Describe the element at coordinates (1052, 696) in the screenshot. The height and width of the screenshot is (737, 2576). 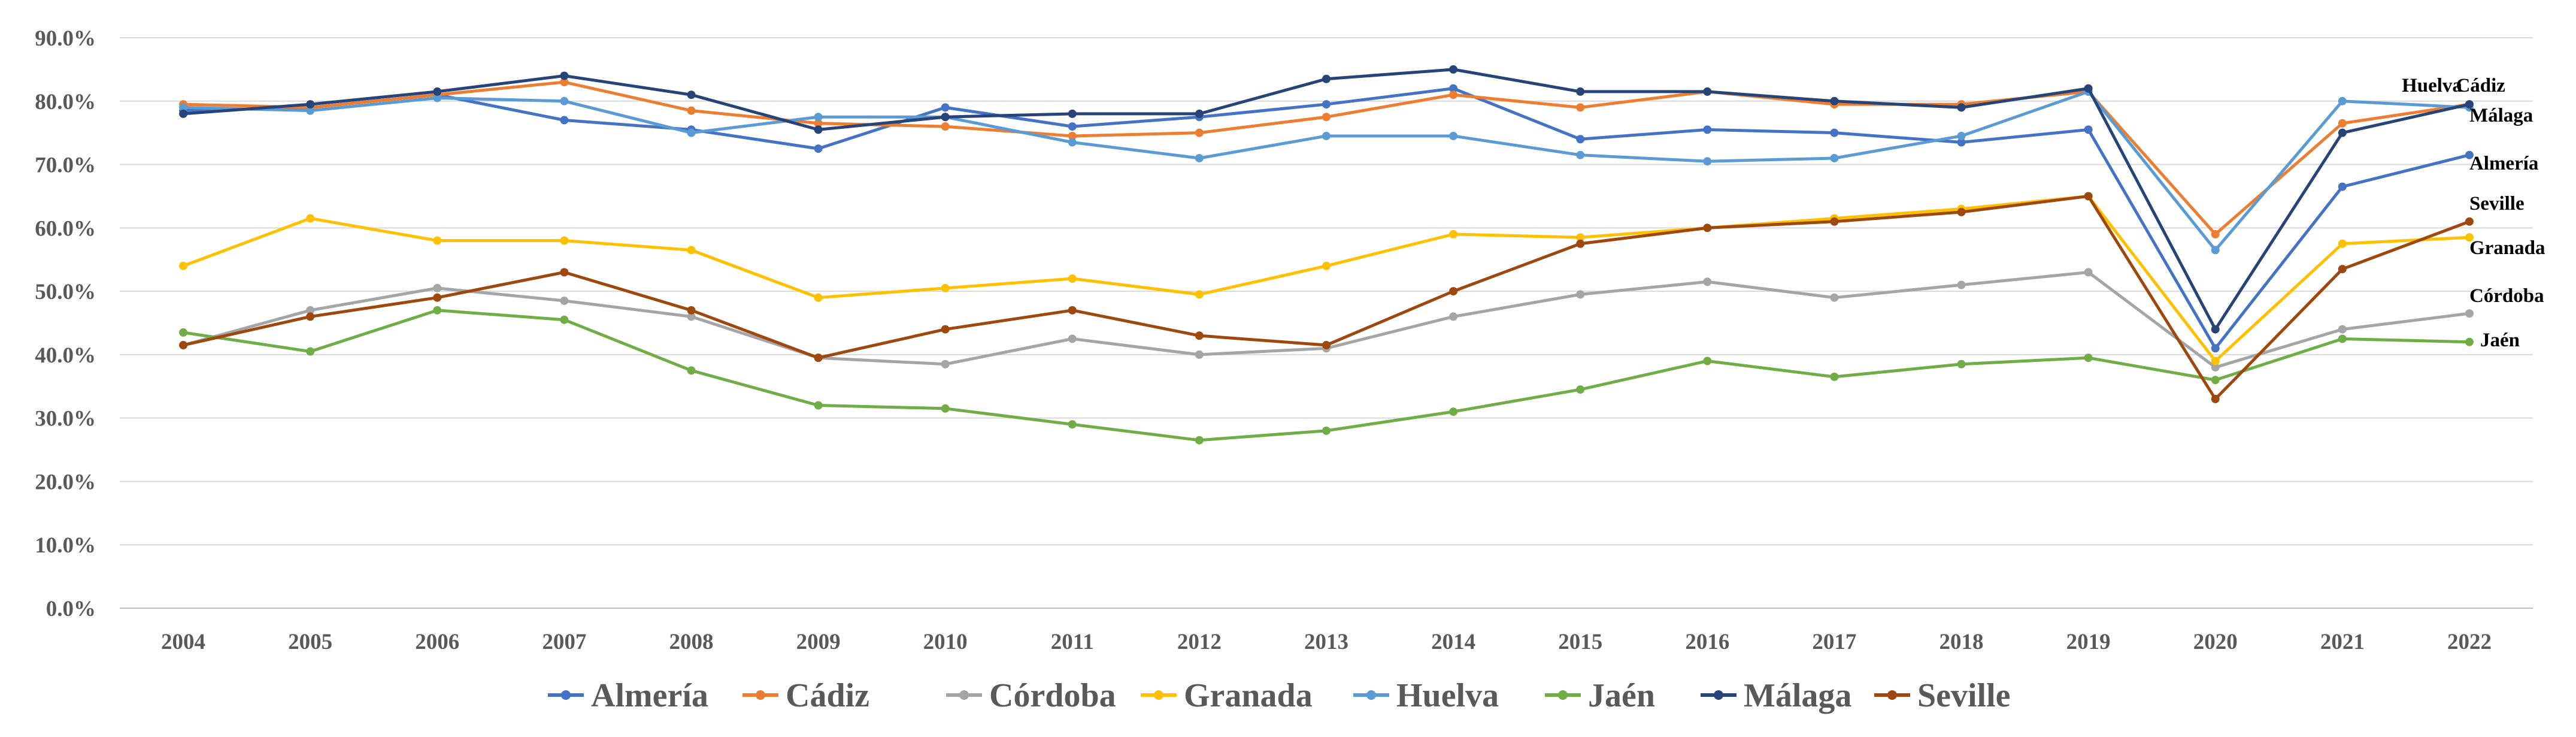
I see `legend-label: Córdoba` at that location.